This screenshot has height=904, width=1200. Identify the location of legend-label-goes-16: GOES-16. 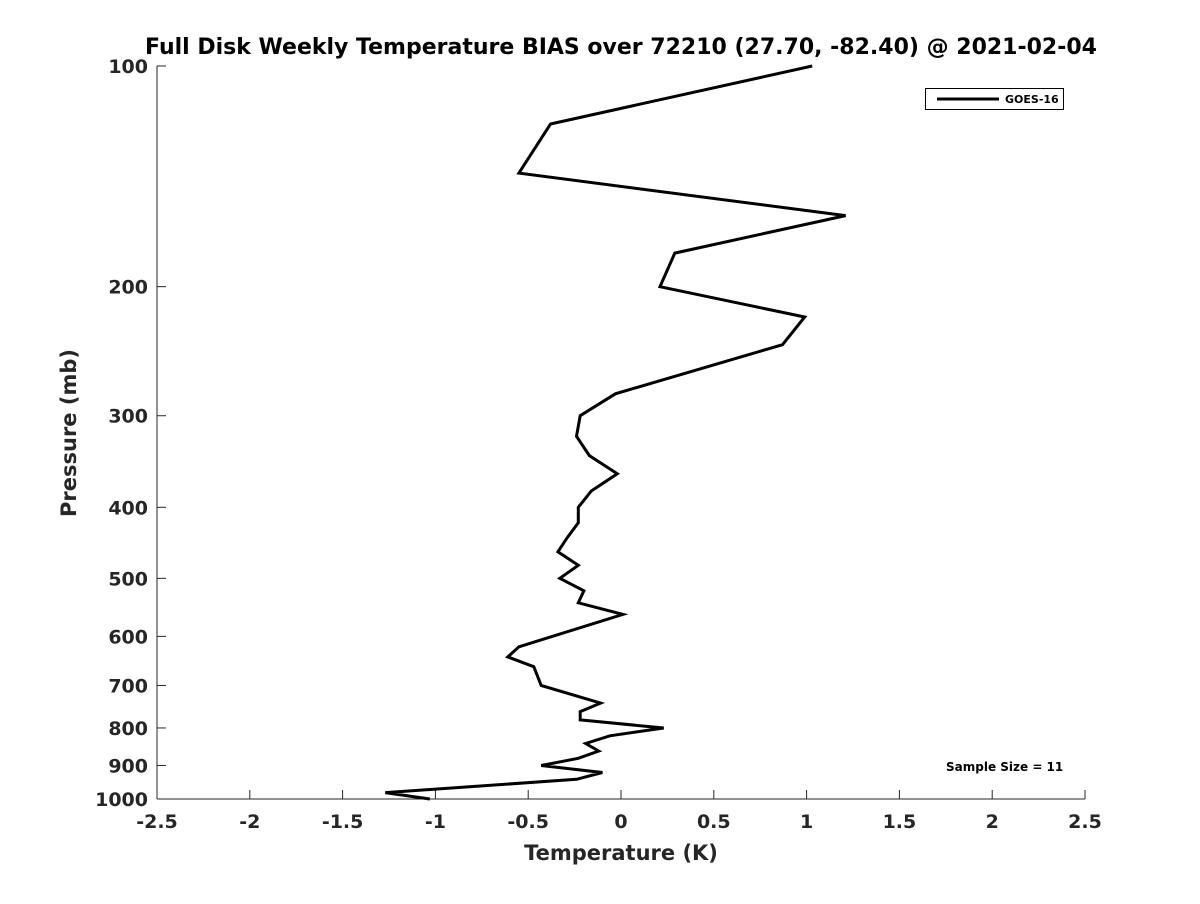
(1032, 99).